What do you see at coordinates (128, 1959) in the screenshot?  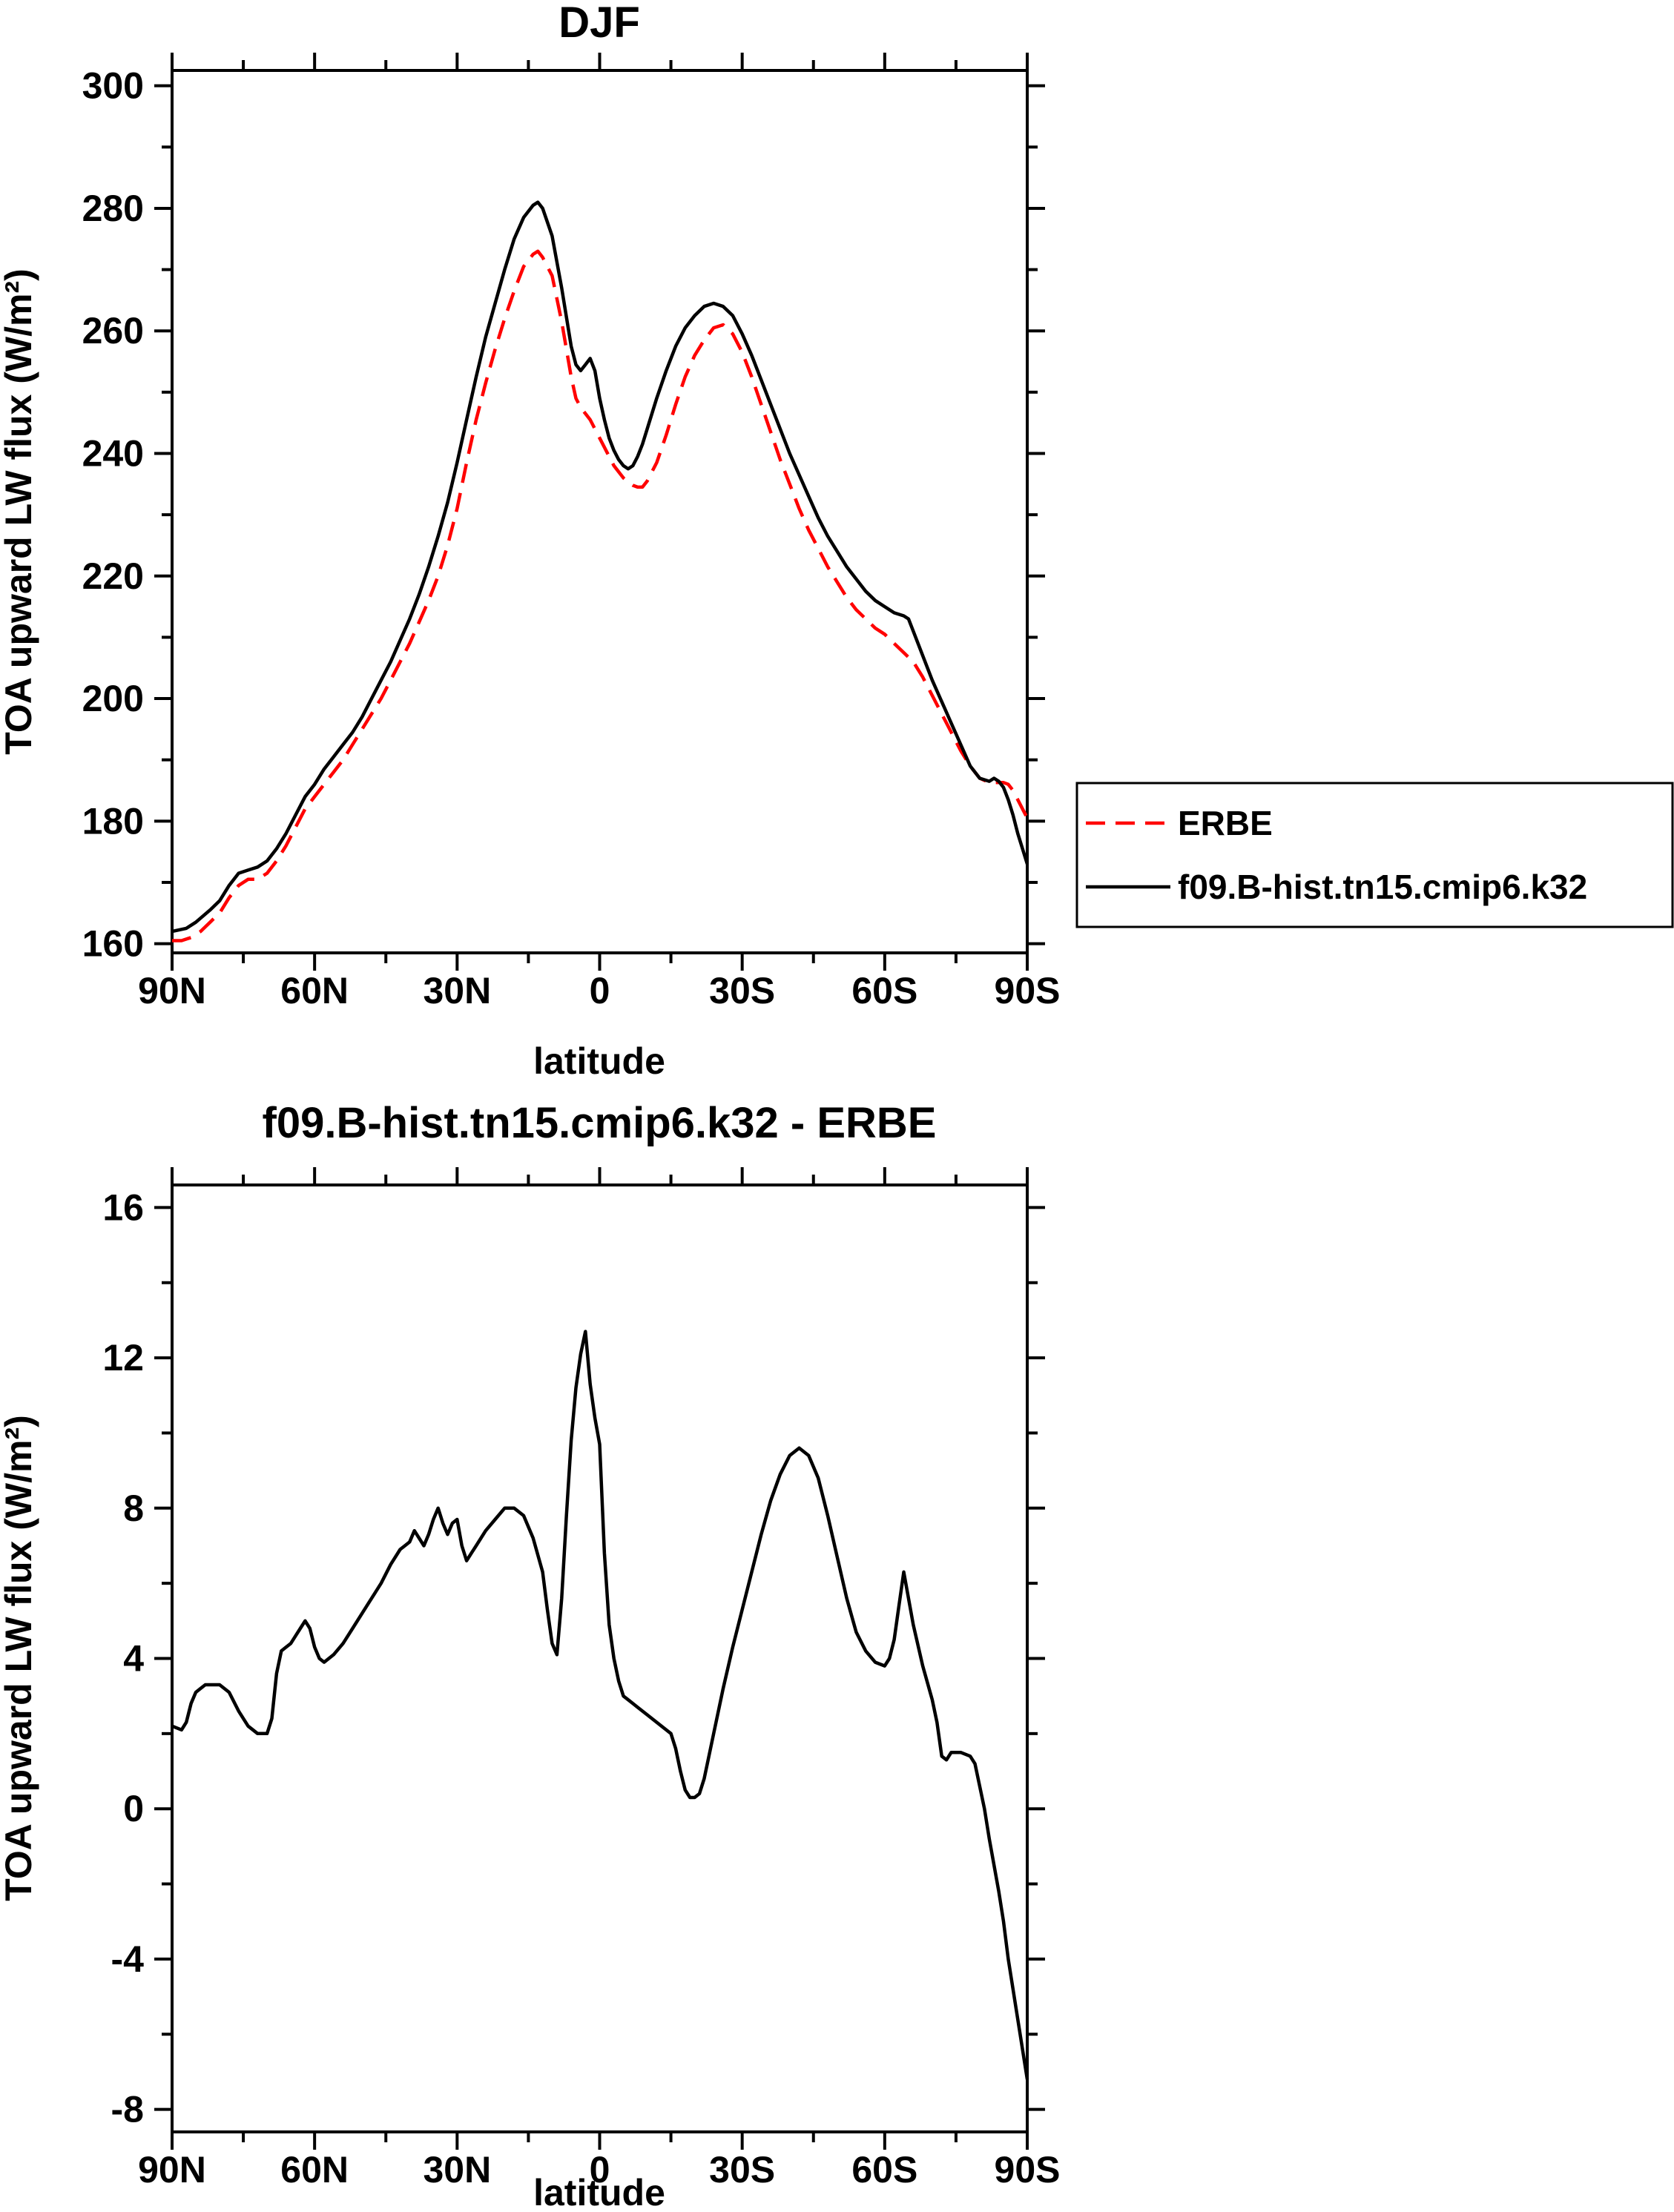 I see `y-tick-label: -4` at bounding box center [128, 1959].